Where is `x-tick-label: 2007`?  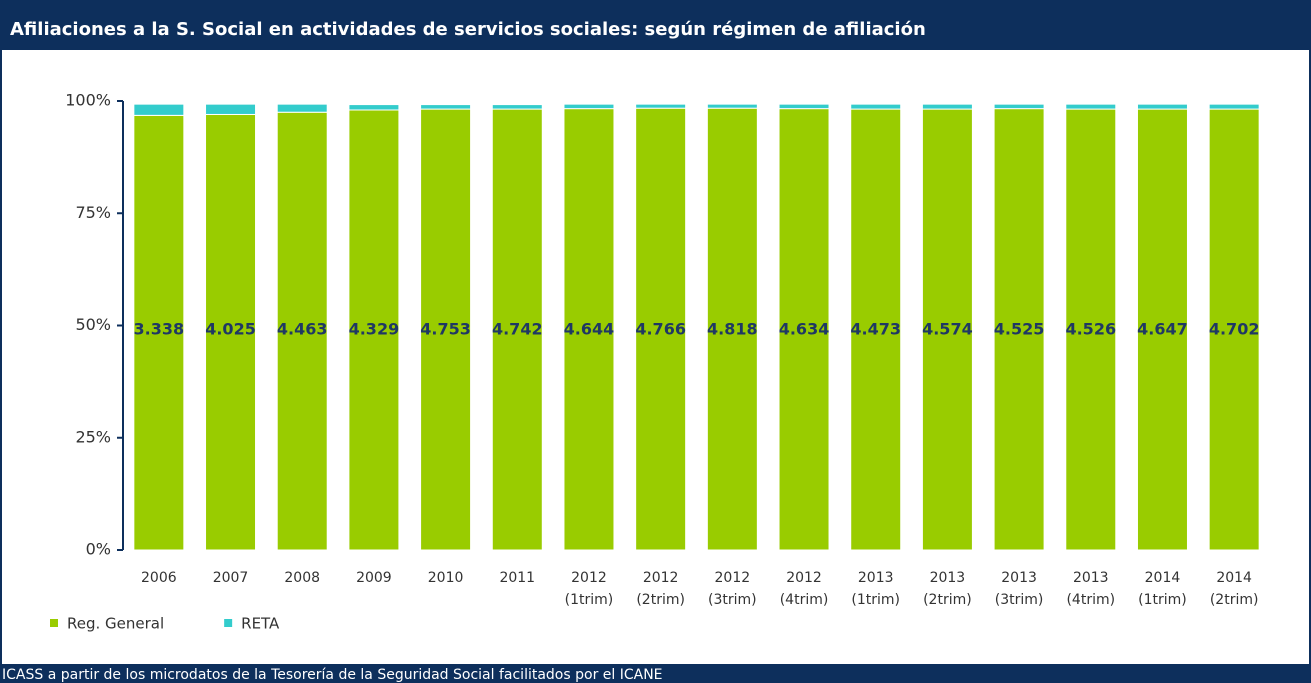 x-tick-label: 2007 is located at coordinates (231, 578).